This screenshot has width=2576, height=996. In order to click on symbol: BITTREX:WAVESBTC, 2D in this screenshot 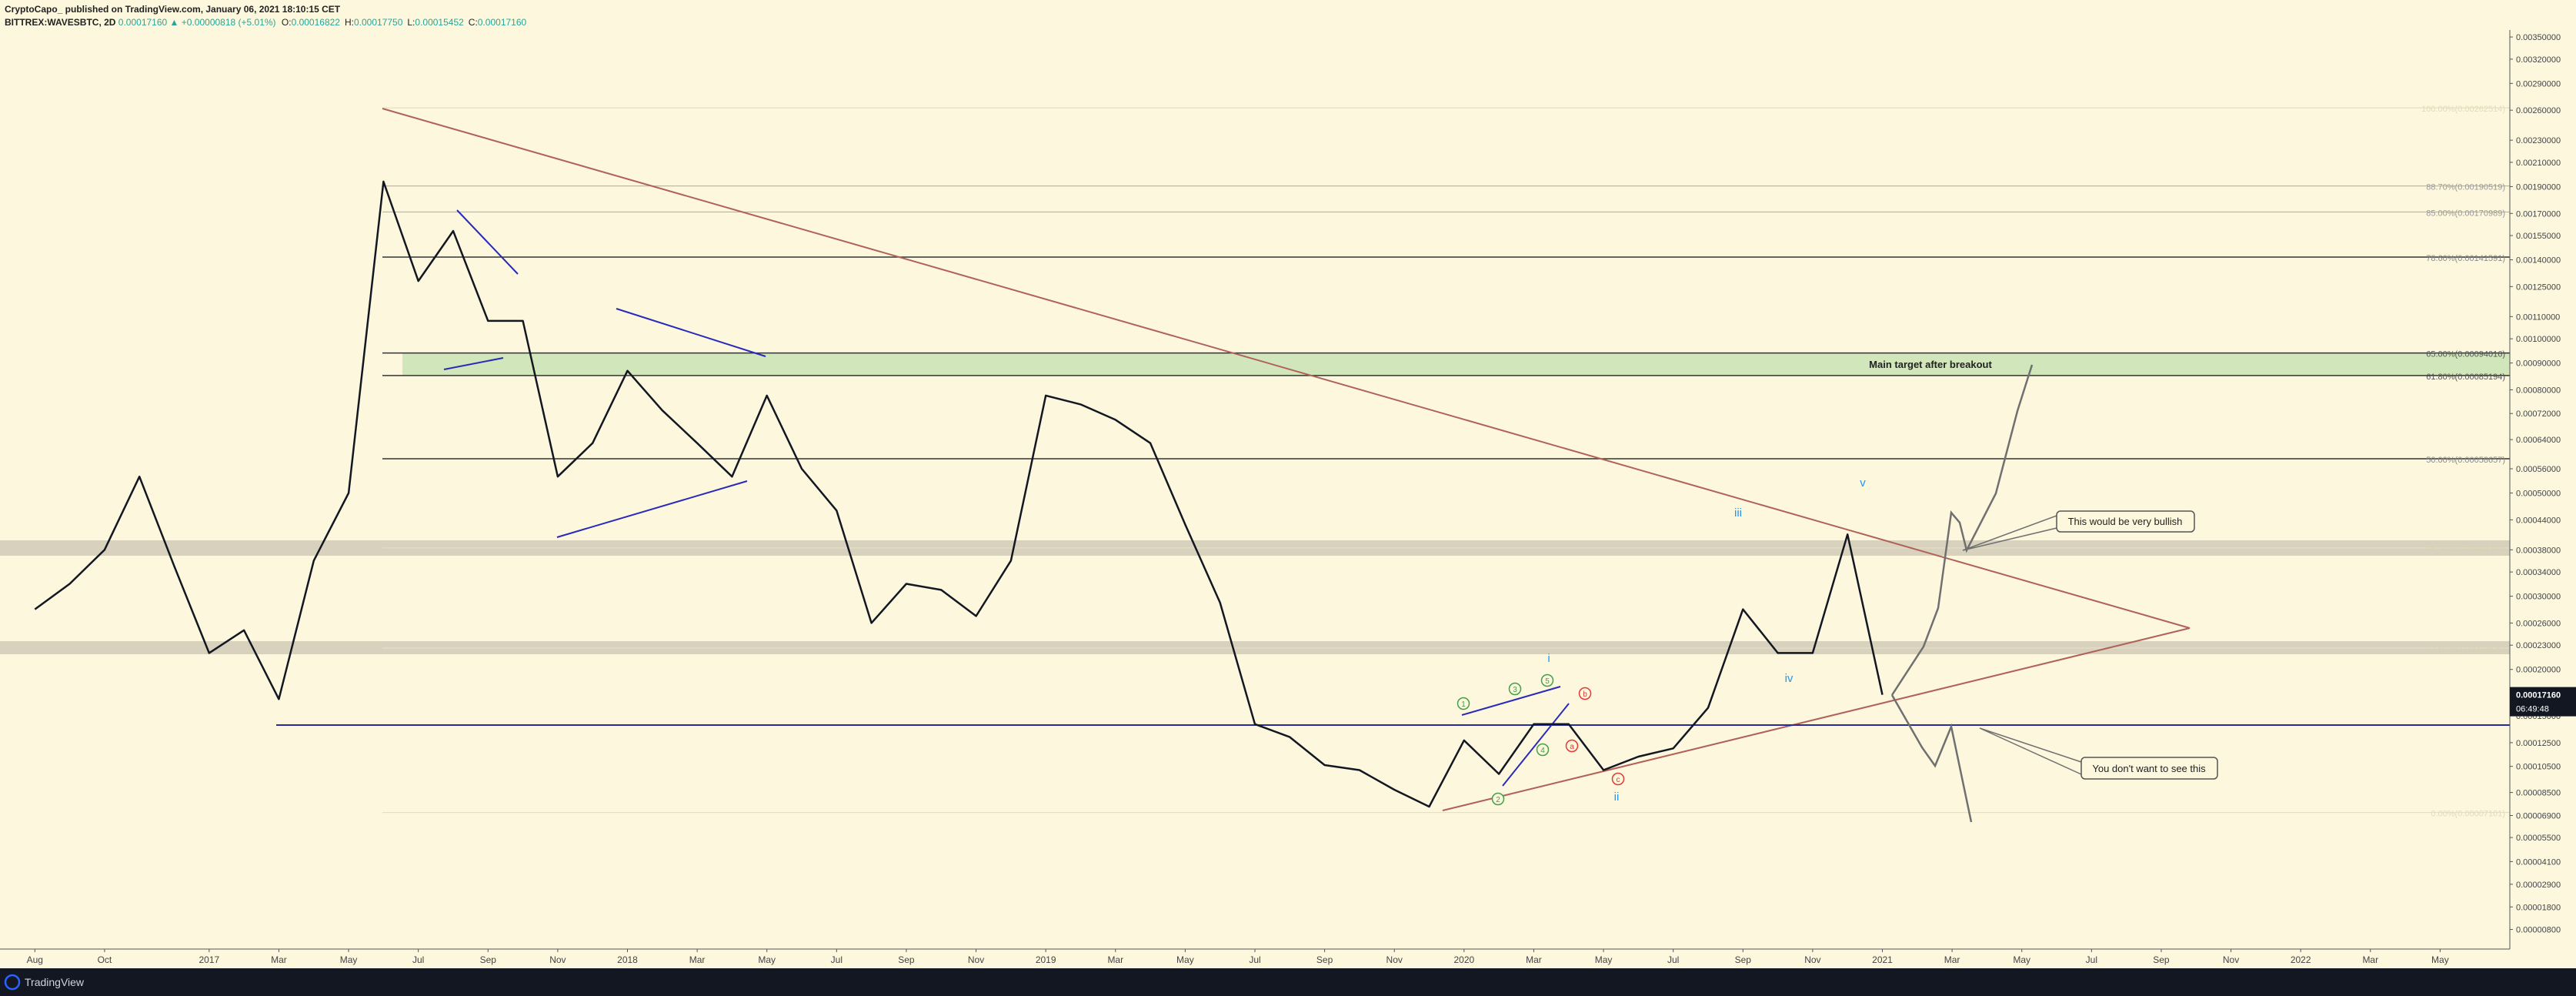, I will do `click(60, 22)`.